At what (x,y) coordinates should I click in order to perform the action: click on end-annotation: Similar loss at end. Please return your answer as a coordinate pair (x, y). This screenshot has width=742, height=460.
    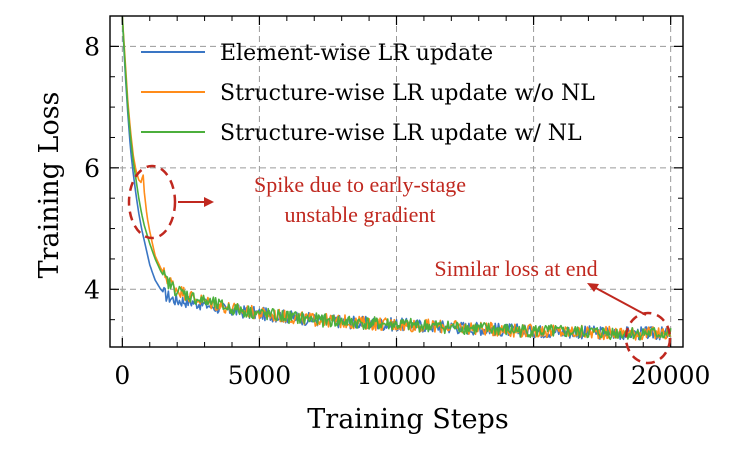
    Looking at the image, I should click on (553, 310).